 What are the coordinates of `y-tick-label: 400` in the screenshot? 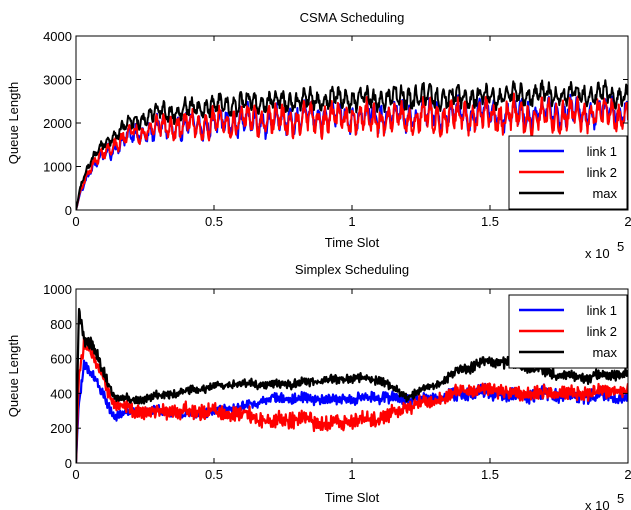 It's located at (61, 393).